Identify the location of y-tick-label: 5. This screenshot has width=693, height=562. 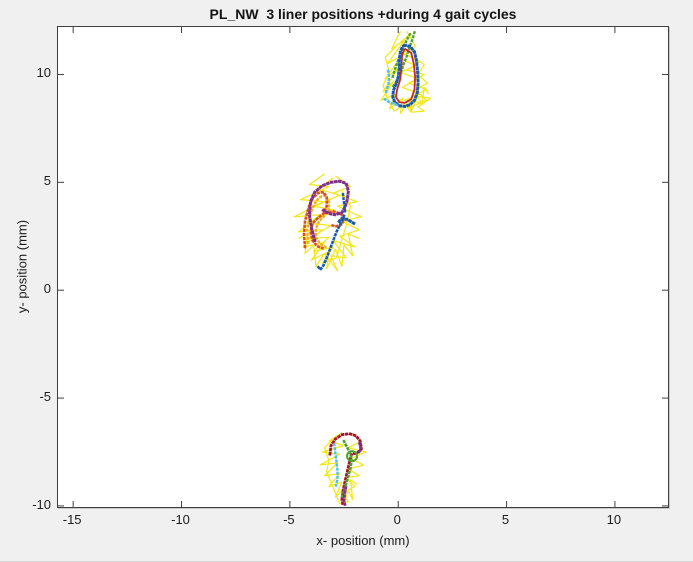
(47, 181).